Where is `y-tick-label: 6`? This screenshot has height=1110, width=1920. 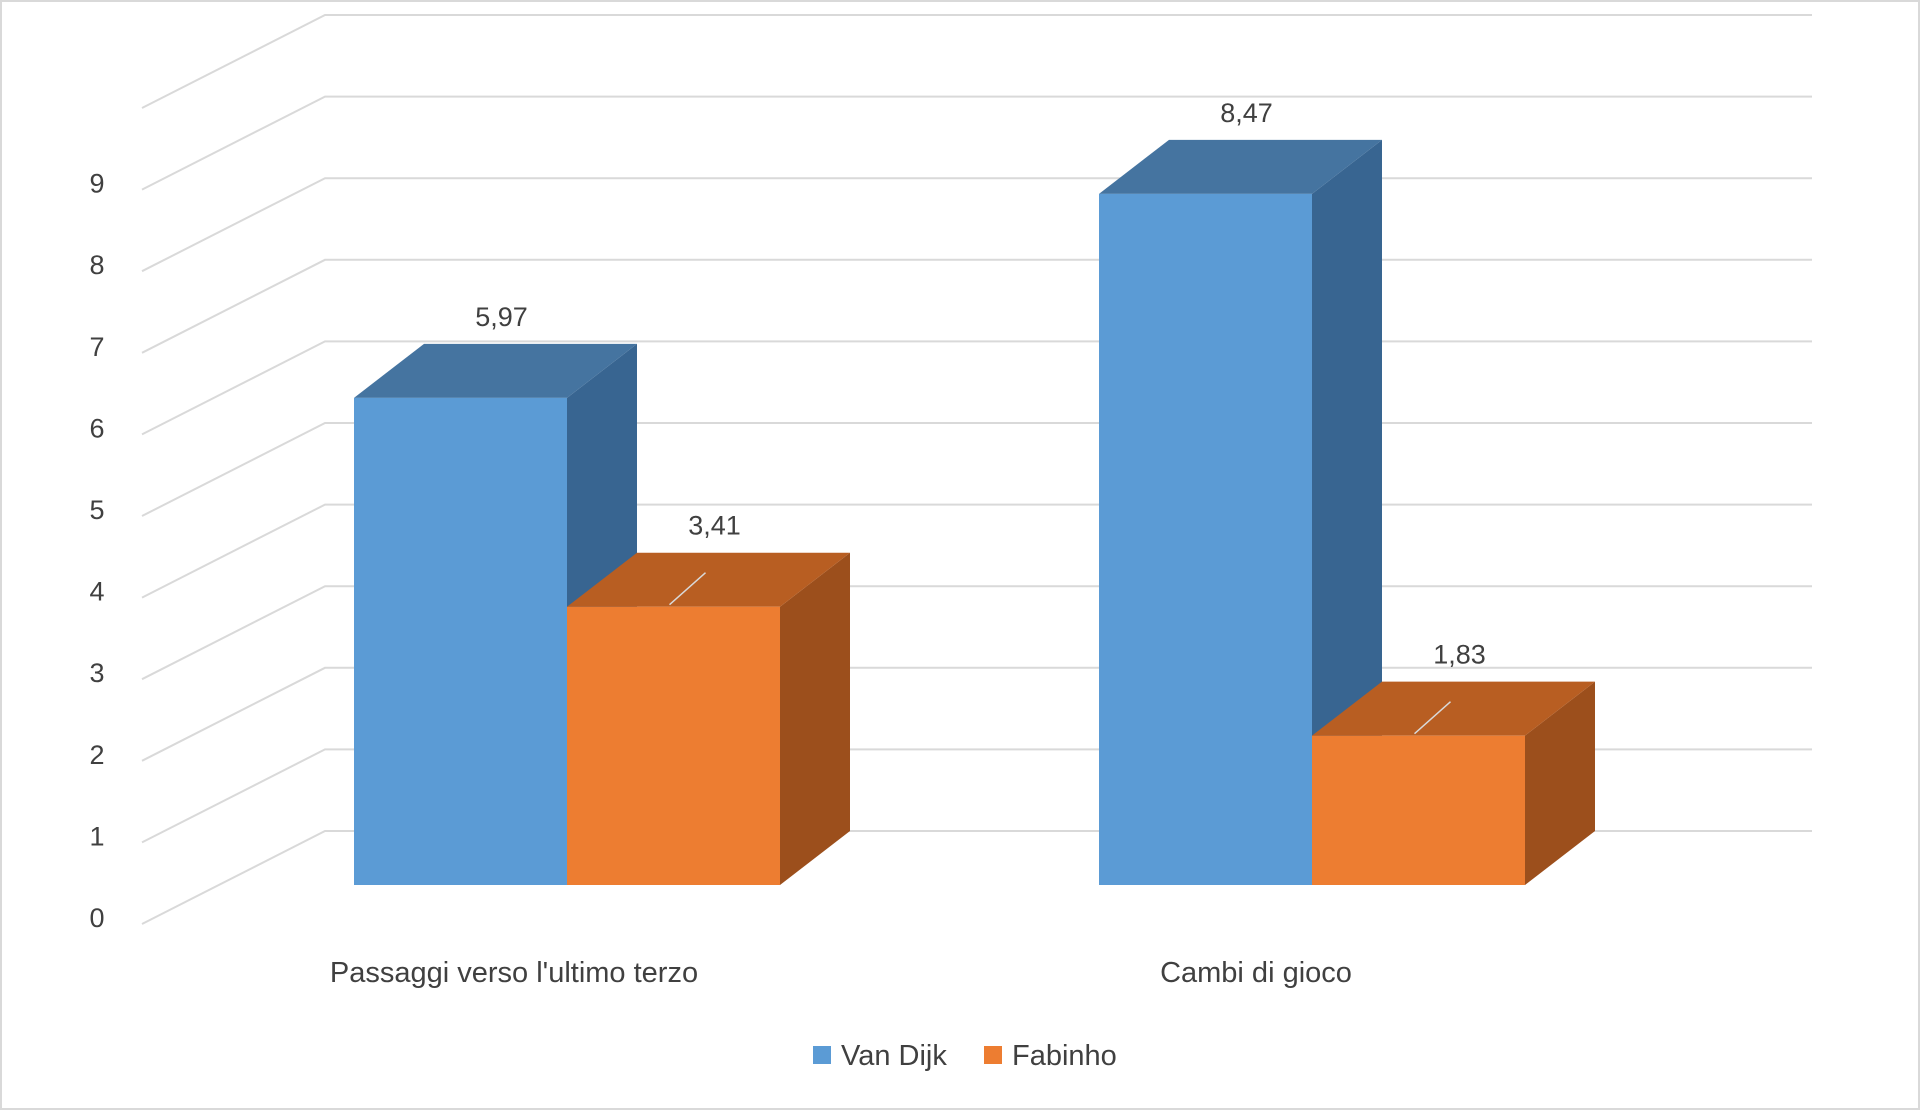
y-tick-label: 6 is located at coordinates (96, 428).